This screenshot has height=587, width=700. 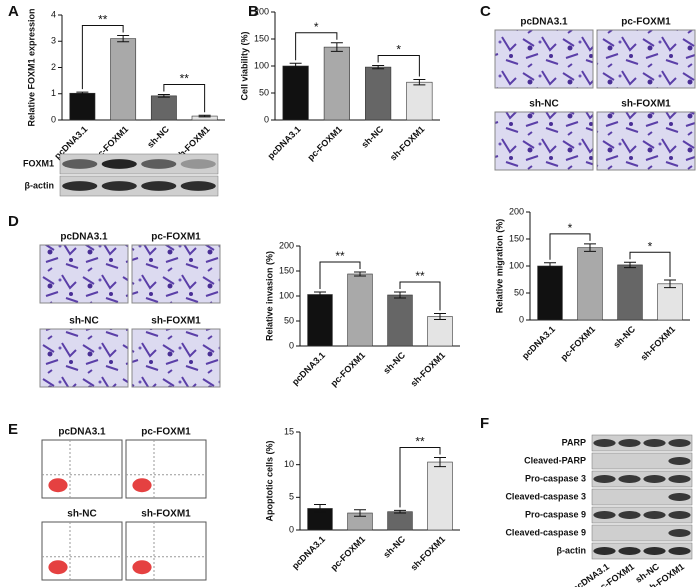 I want to click on blot-row-label: FOXM1, so click(x=38, y=163).